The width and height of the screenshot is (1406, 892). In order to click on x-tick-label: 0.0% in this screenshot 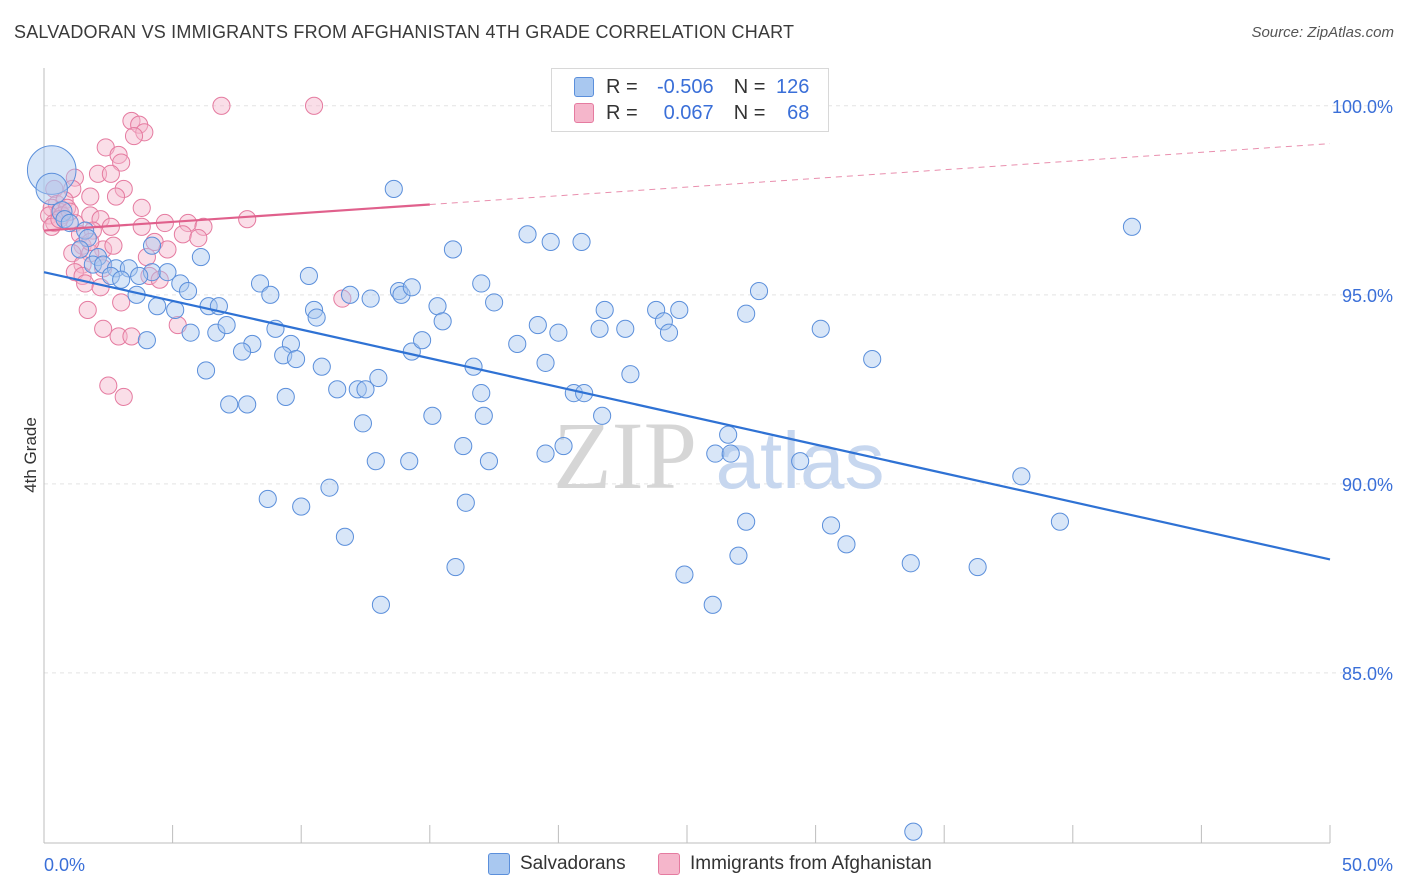, I will do `click(64, 865)`.